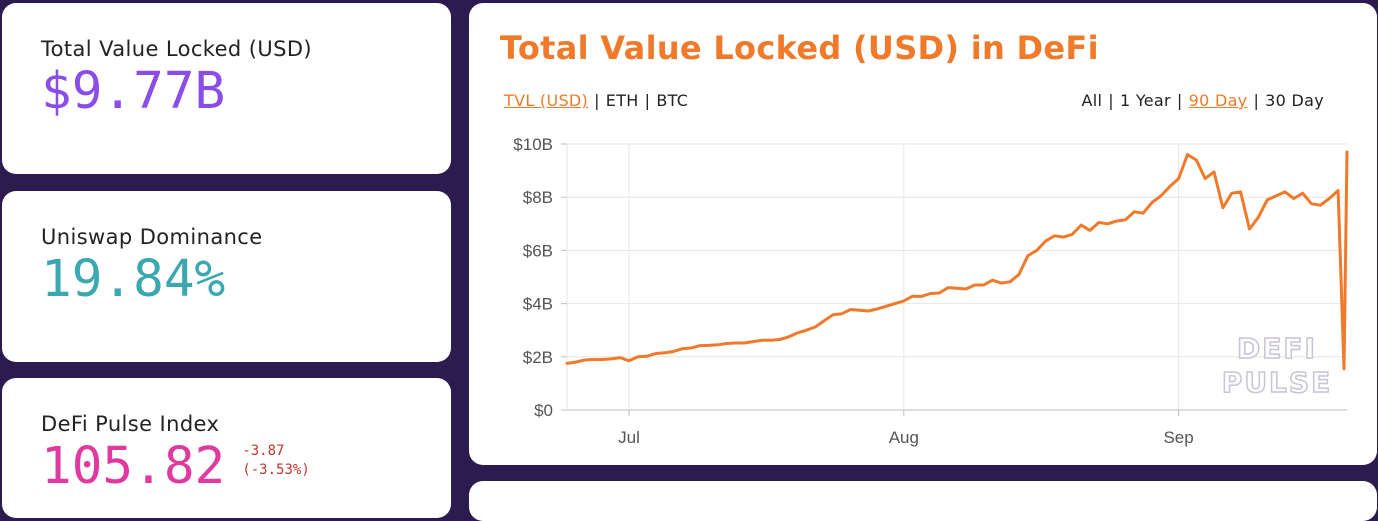 The width and height of the screenshot is (1378, 521). What do you see at coordinates (904, 437) in the screenshot?
I see `x-tick-label: Aug` at bounding box center [904, 437].